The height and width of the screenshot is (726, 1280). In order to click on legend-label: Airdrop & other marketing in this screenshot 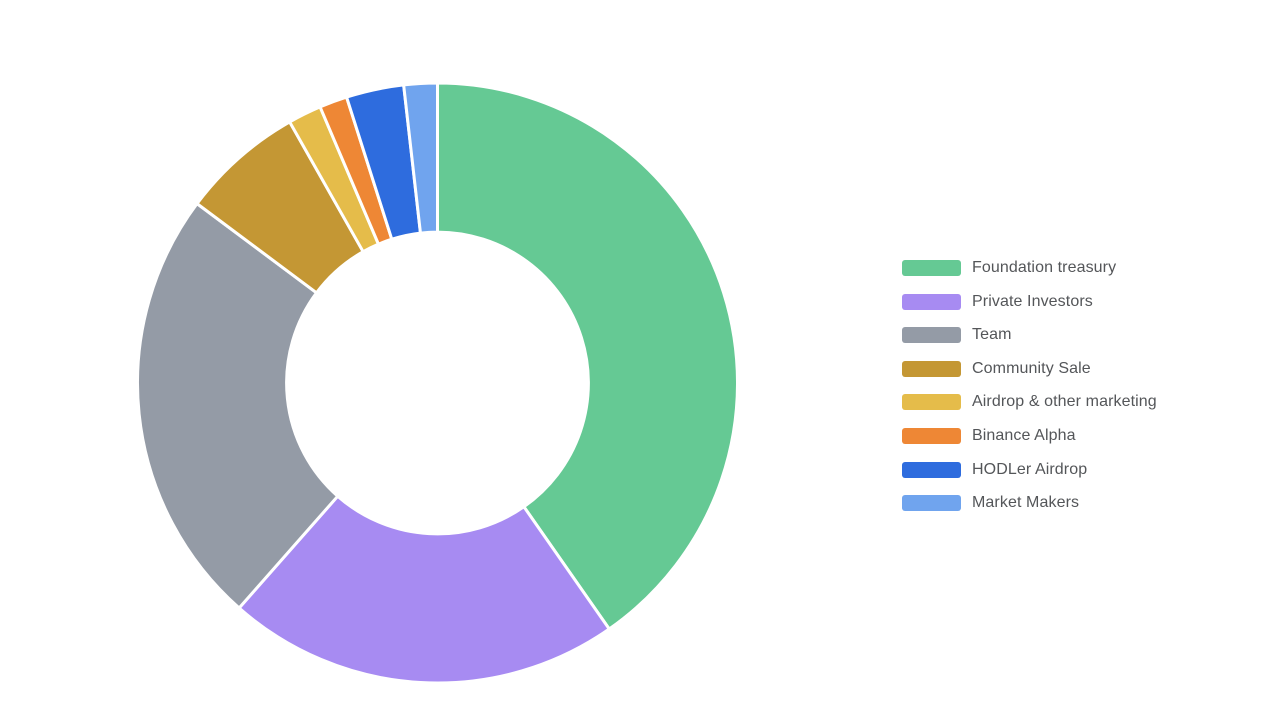, I will do `click(1064, 402)`.